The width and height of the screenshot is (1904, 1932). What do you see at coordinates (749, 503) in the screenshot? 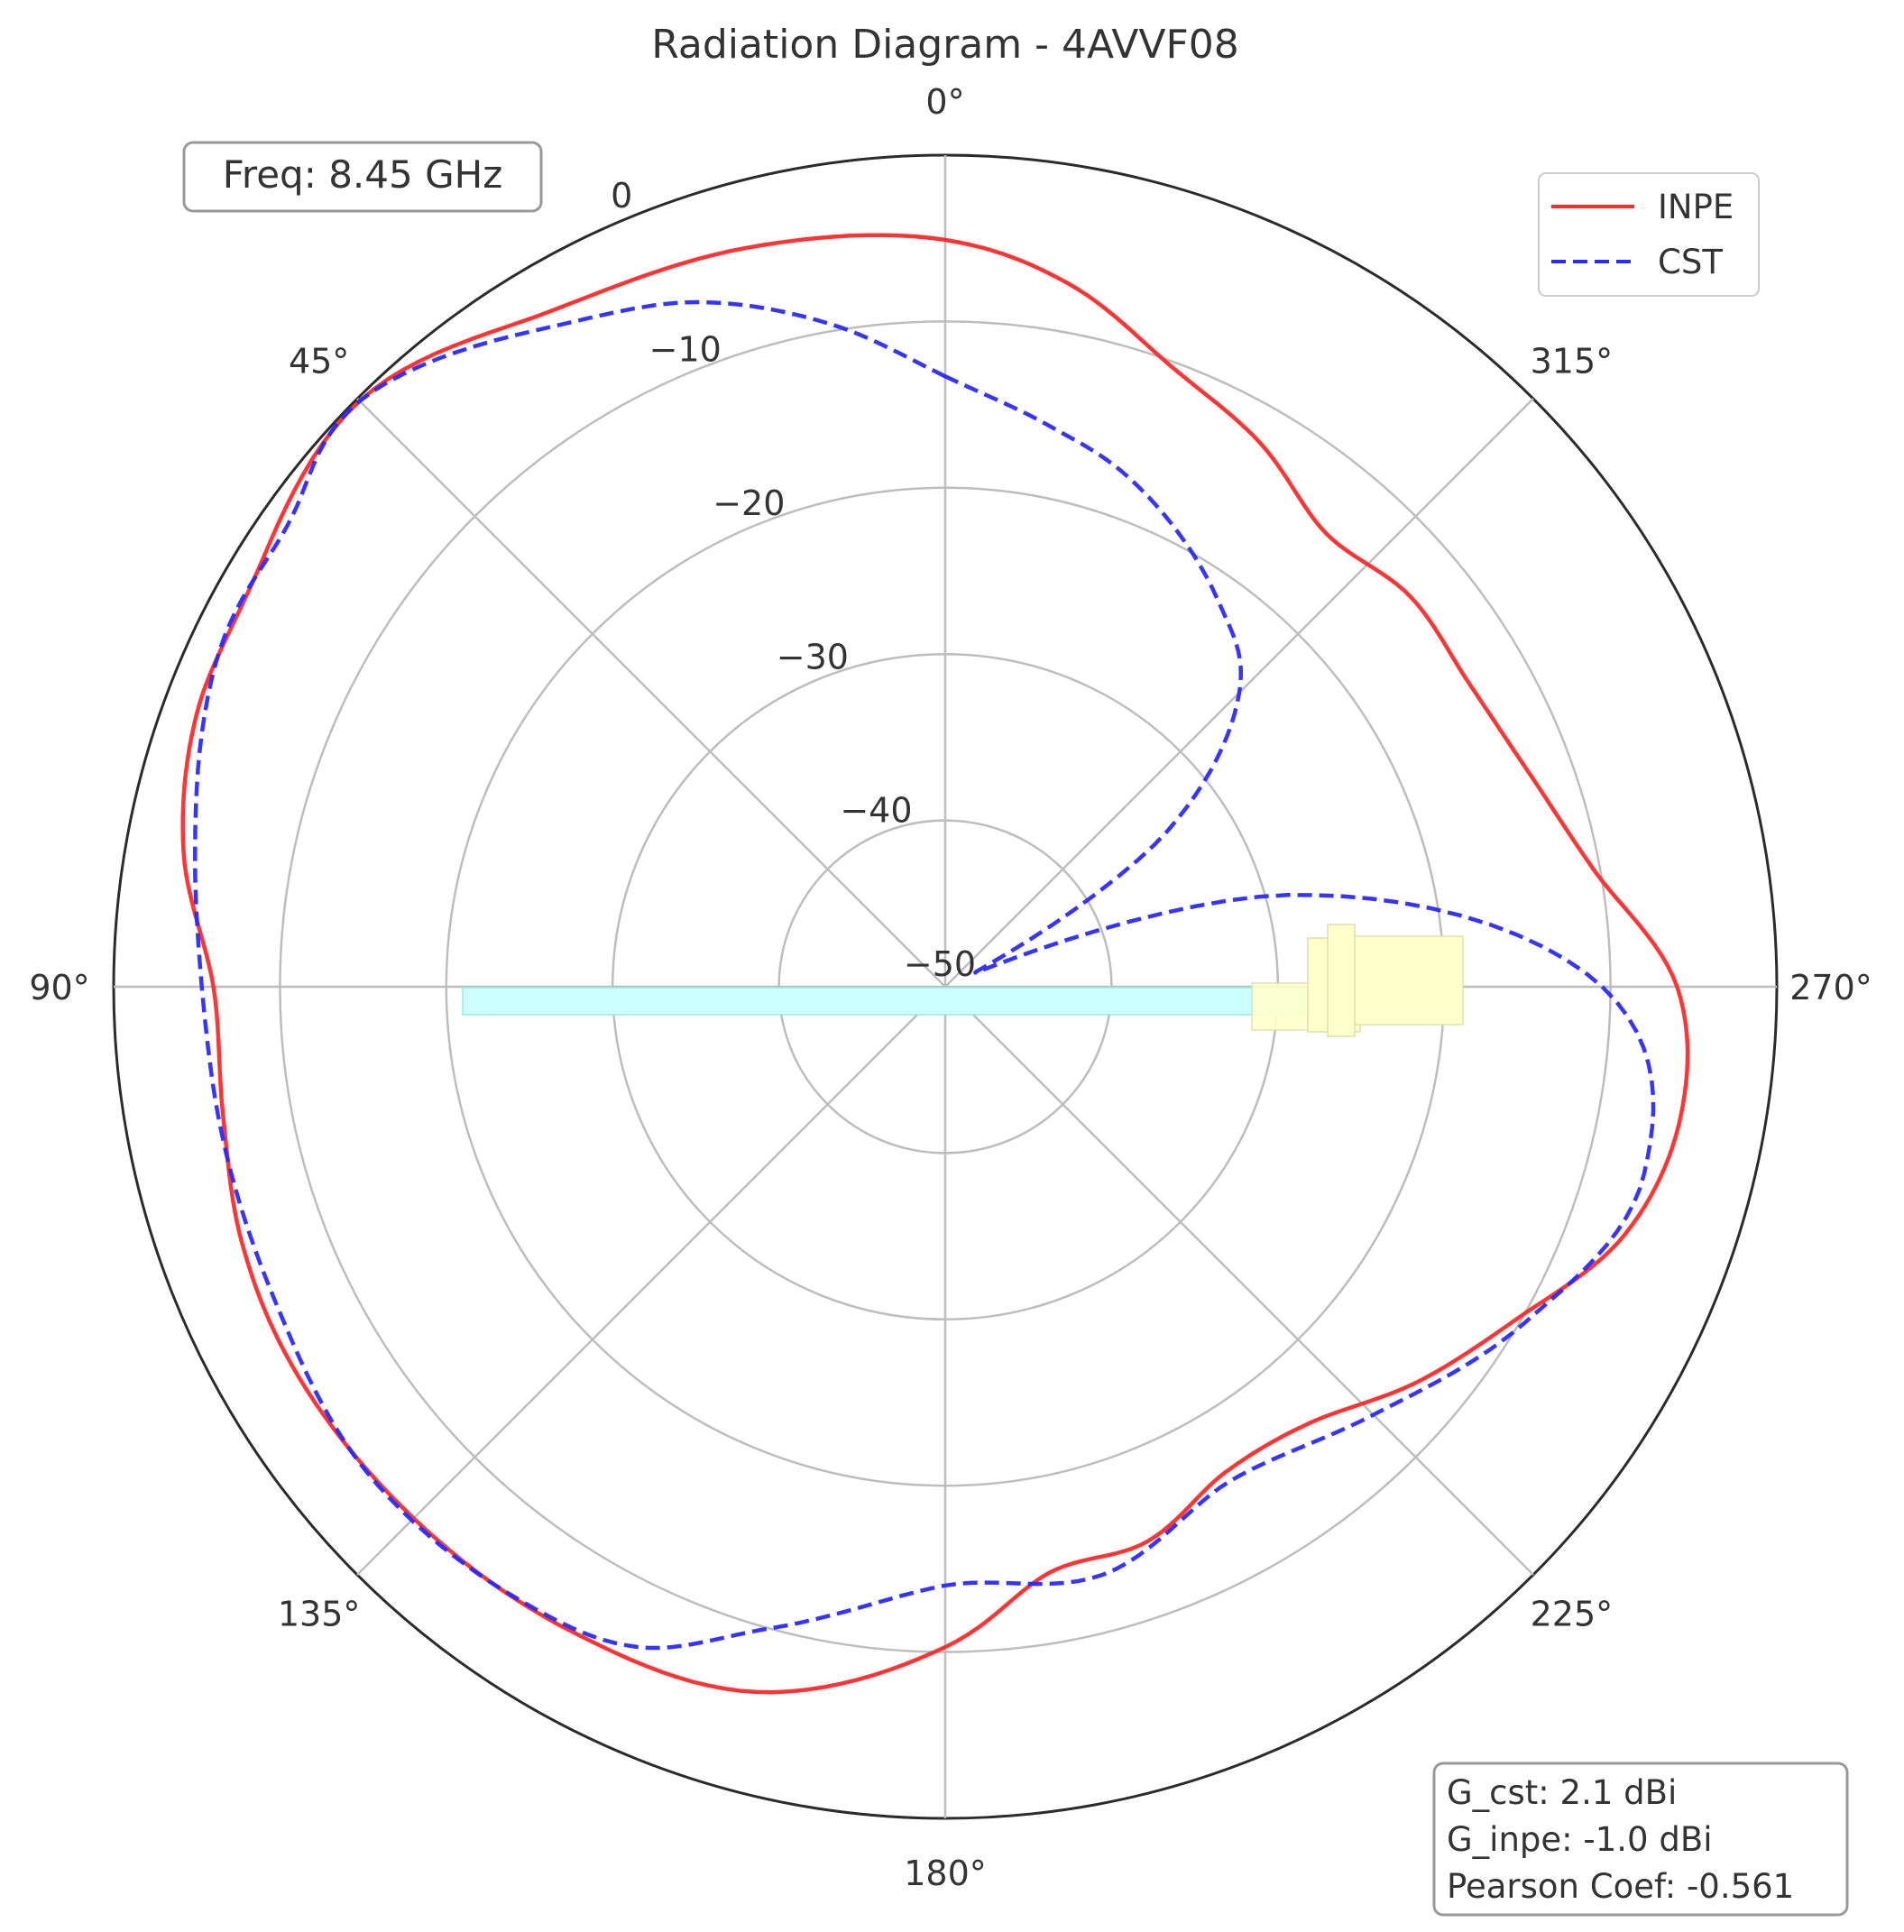
I see `radial-tick-label-20: −20` at bounding box center [749, 503].